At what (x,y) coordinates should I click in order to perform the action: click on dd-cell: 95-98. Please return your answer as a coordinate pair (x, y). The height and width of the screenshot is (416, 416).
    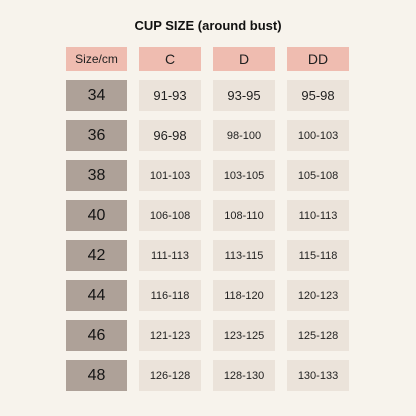
    Looking at the image, I should click on (318, 95).